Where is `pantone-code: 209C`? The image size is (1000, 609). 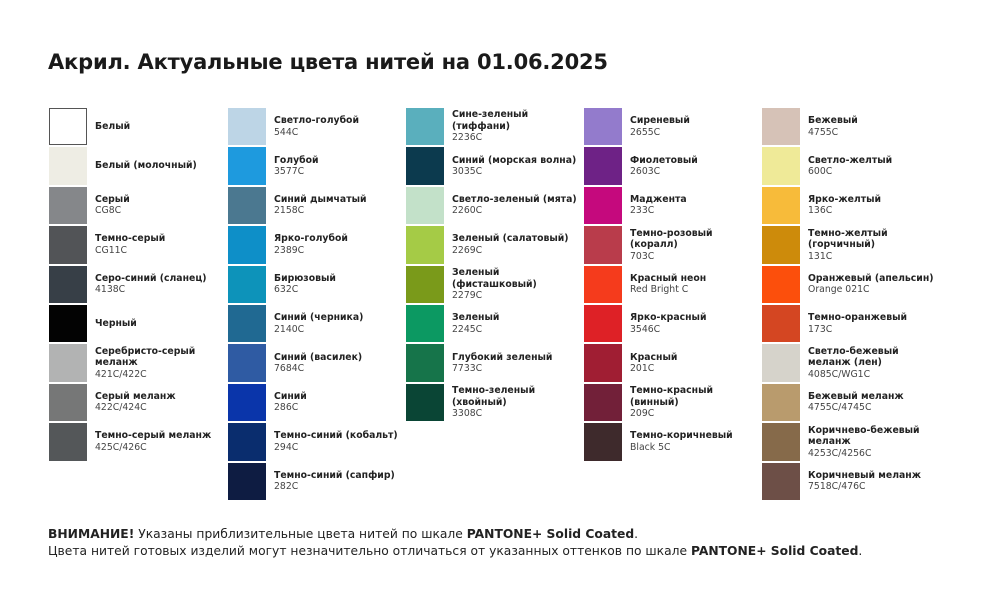
pantone-code: 209C is located at coordinates (642, 414).